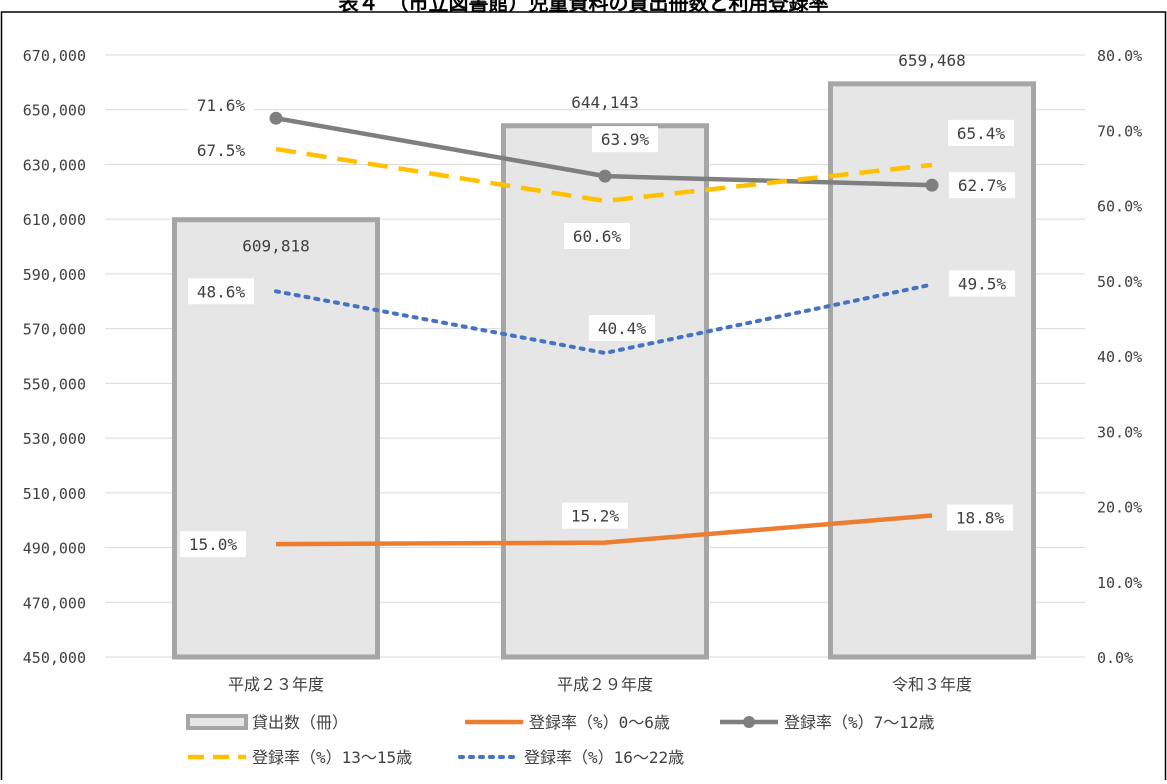 The width and height of the screenshot is (1167, 784). I want to click on legend-marker, so click(749, 722).